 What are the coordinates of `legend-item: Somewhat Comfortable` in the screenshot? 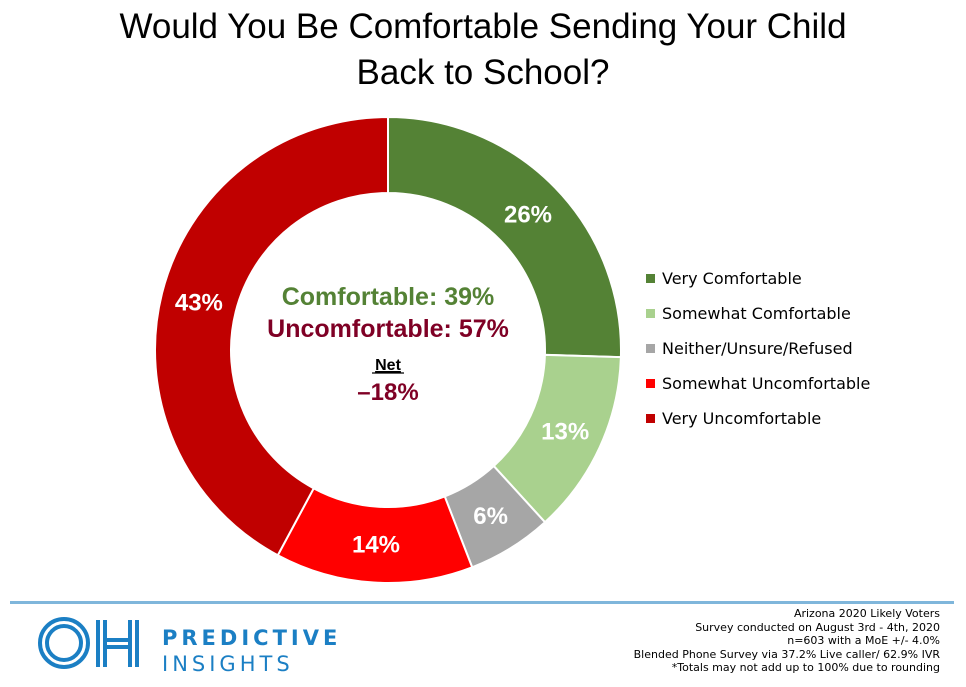 It's located at (758, 313).